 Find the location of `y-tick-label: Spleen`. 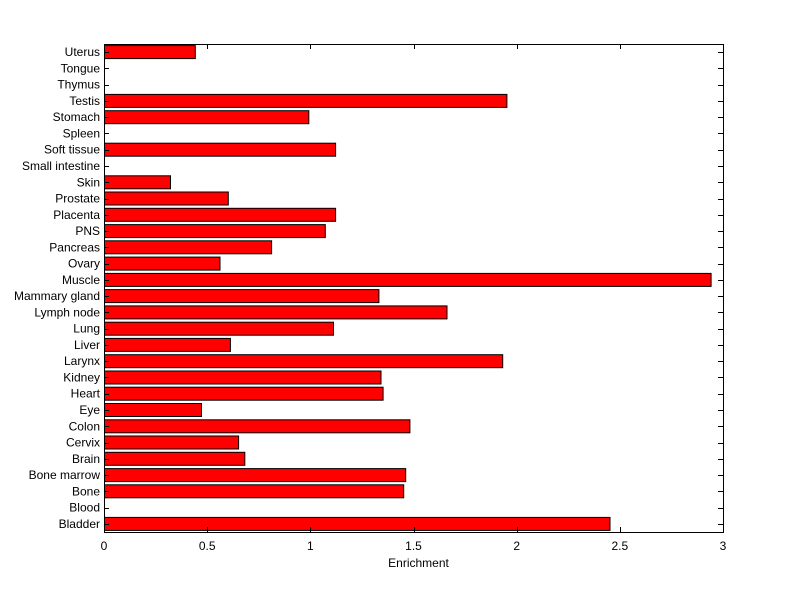

y-tick-label: Spleen is located at coordinates (81, 133).